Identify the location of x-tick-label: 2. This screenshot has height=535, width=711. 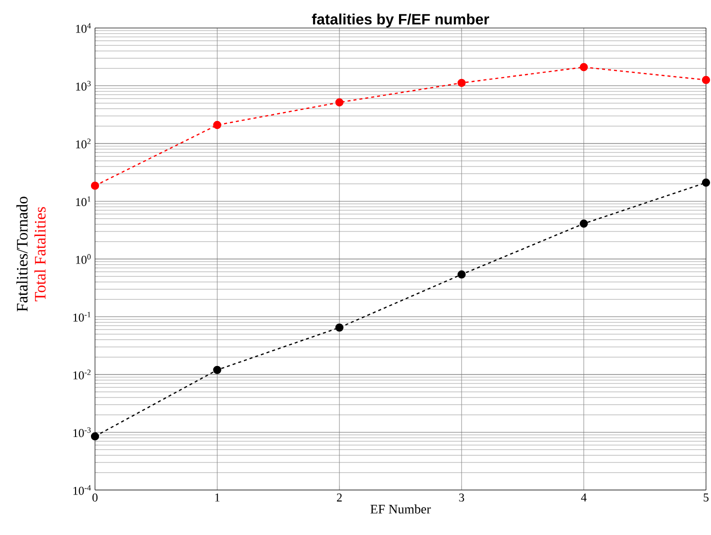
(339, 498).